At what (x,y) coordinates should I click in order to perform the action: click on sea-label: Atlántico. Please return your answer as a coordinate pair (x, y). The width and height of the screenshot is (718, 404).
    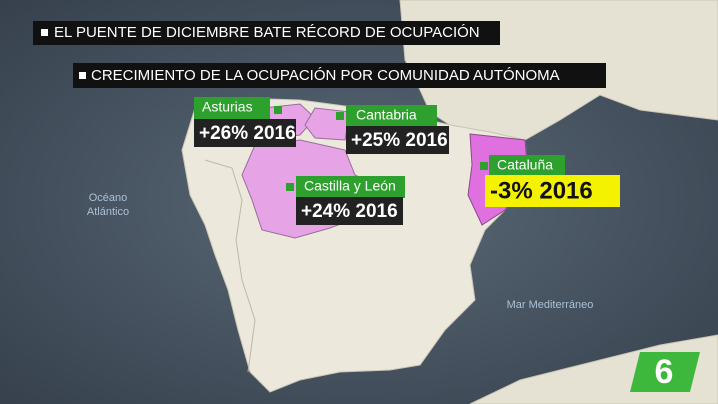
    Looking at the image, I should click on (108, 212).